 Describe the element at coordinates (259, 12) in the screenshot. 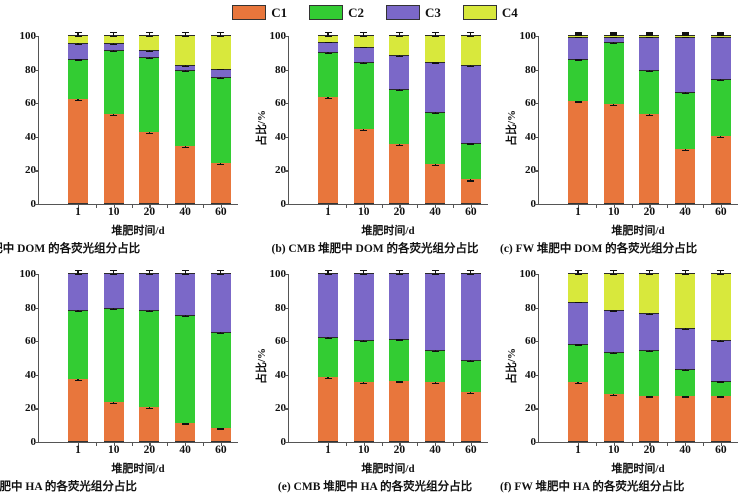

I see `legend-item-c1: C1` at that location.